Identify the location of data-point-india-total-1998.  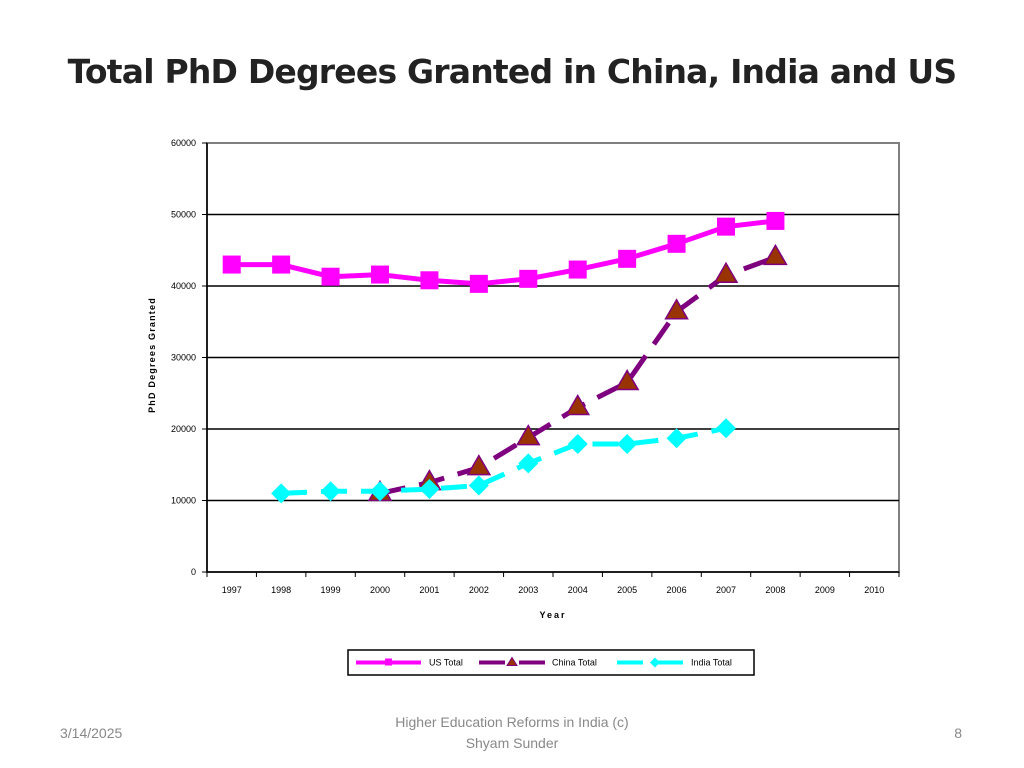
(281, 493).